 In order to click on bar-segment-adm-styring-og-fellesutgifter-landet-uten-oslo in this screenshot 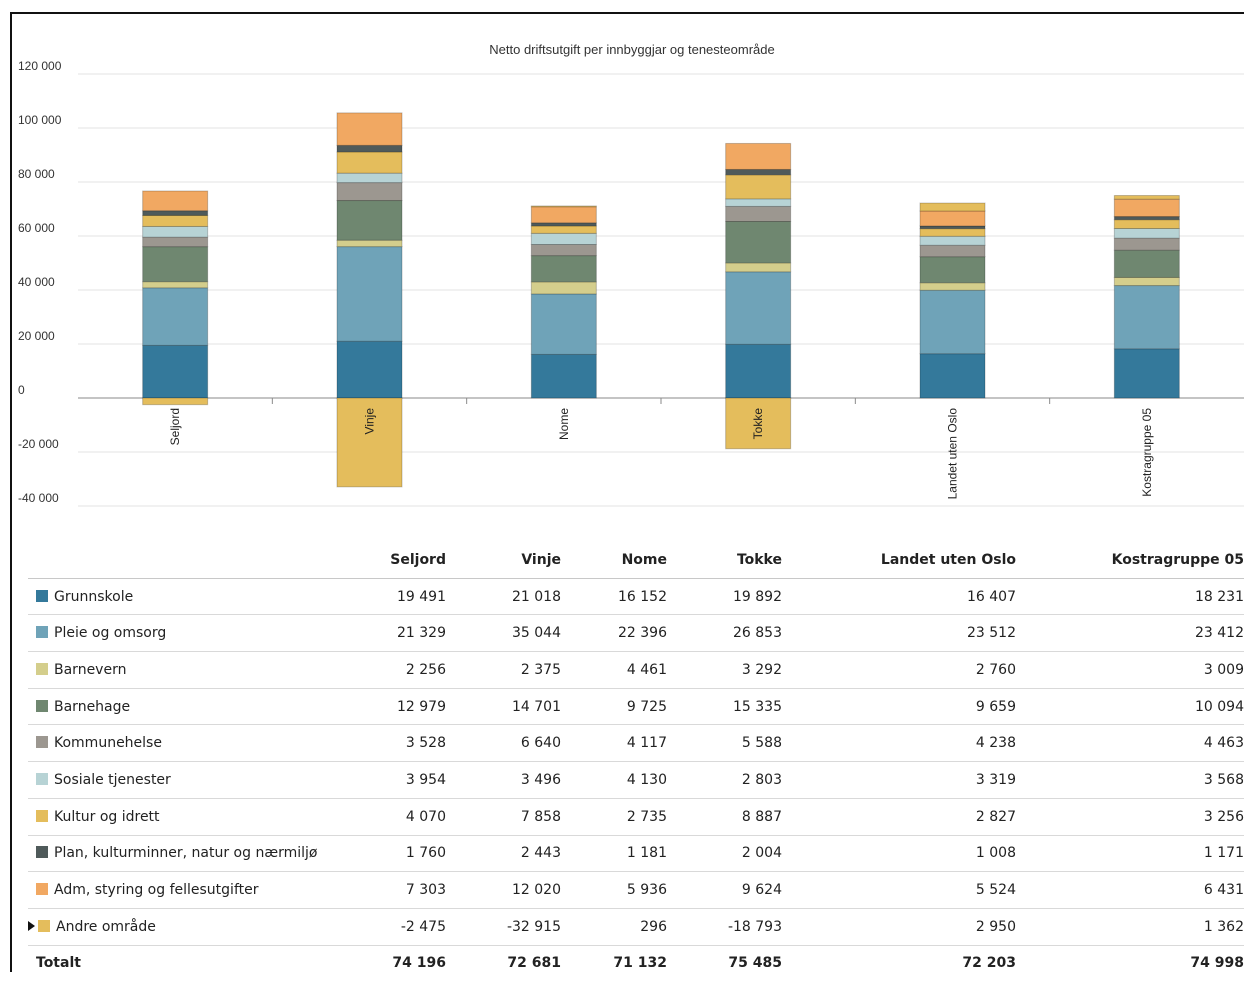, I will do `click(952, 218)`.